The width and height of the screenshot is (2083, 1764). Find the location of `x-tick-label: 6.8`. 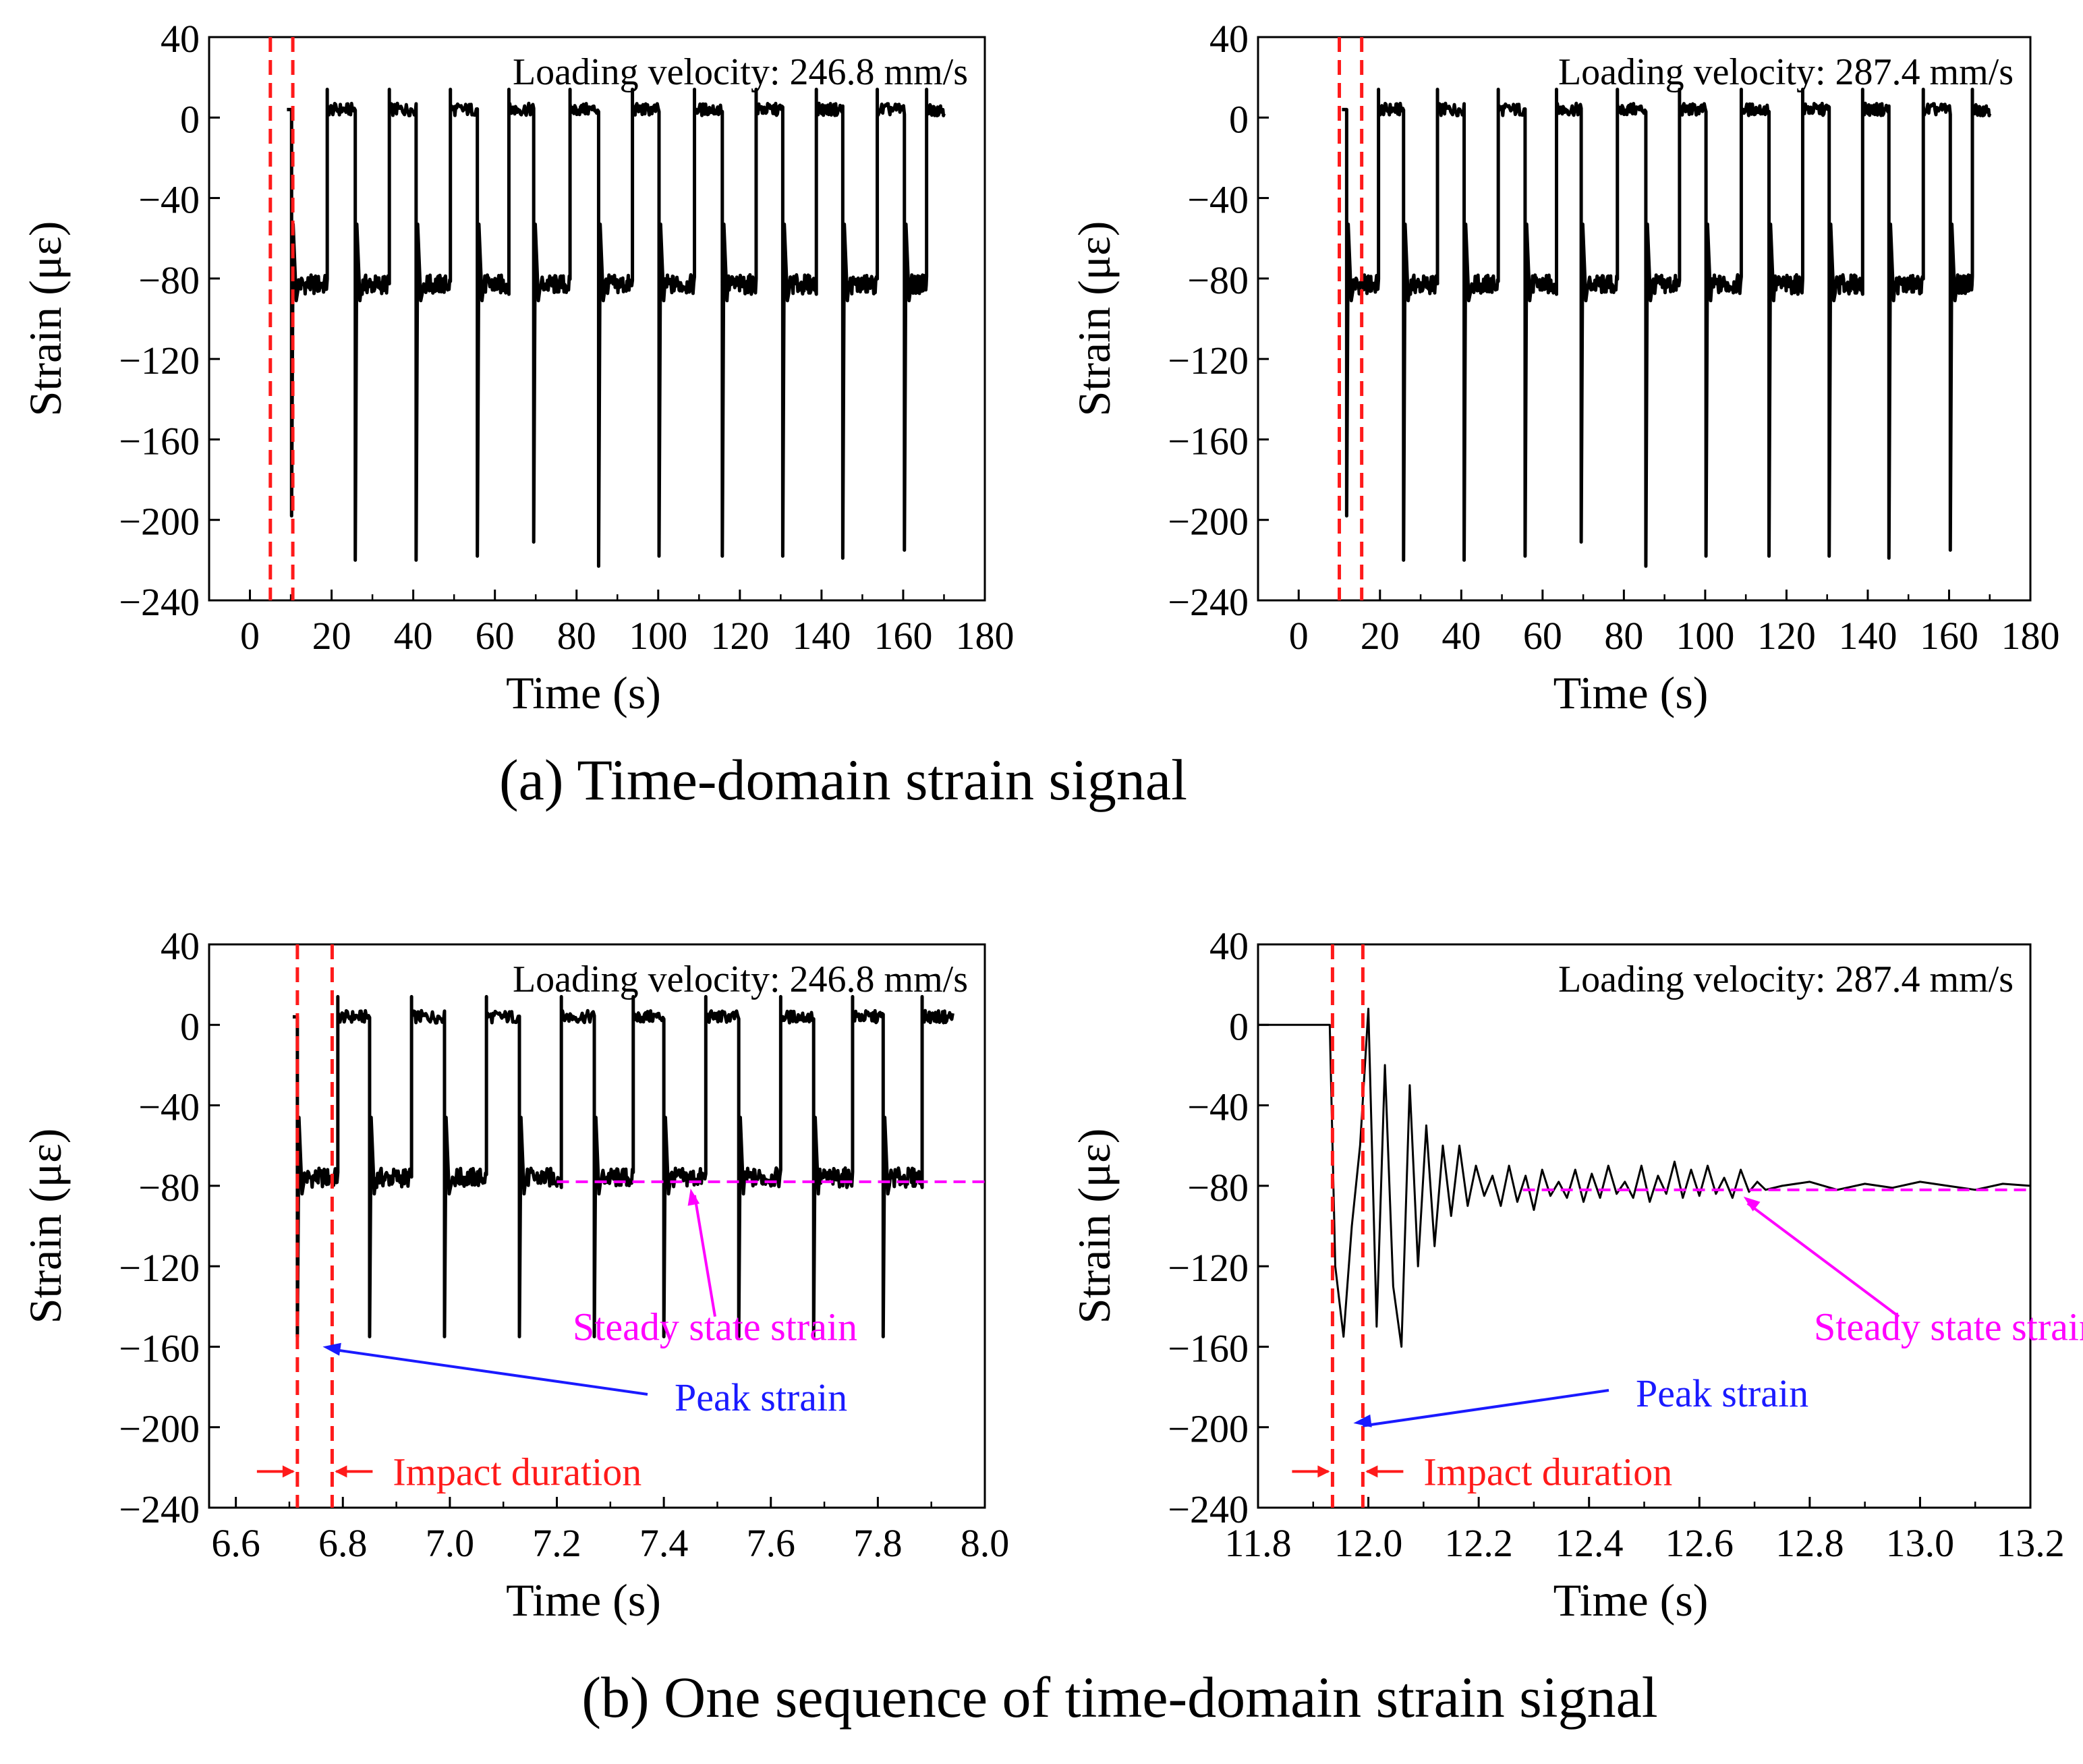

x-tick-label: 6.8 is located at coordinates (343, 1543).